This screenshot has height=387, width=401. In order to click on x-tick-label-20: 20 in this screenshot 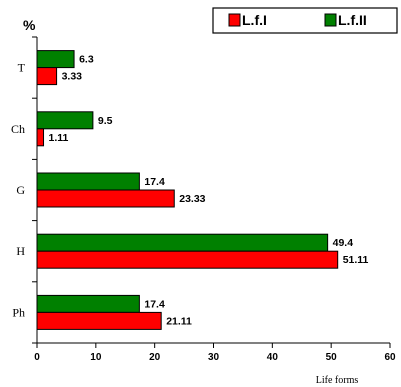, I will do `click(155, 357)`.